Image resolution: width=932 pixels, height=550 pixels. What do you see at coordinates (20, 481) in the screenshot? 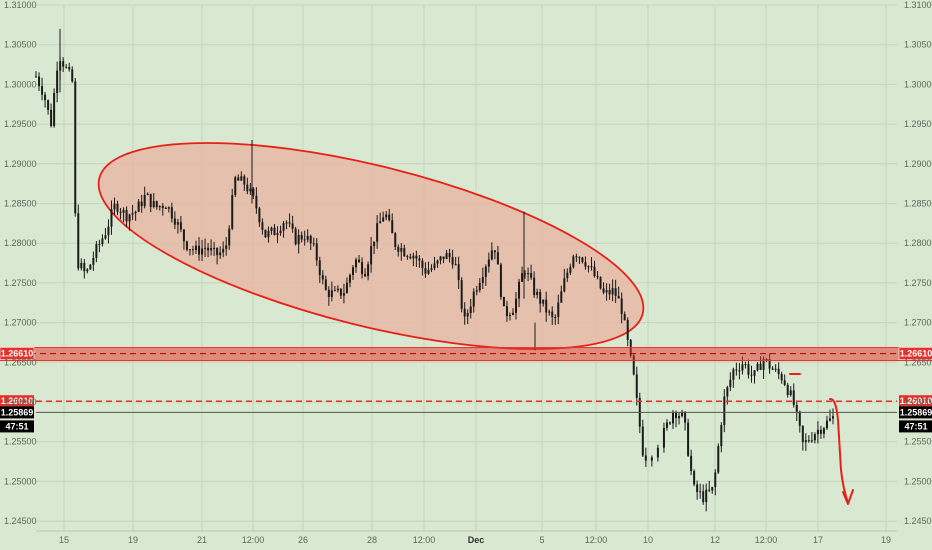
I see `y-tick-label-left: 1.25000` at bounding box center [20, 481].